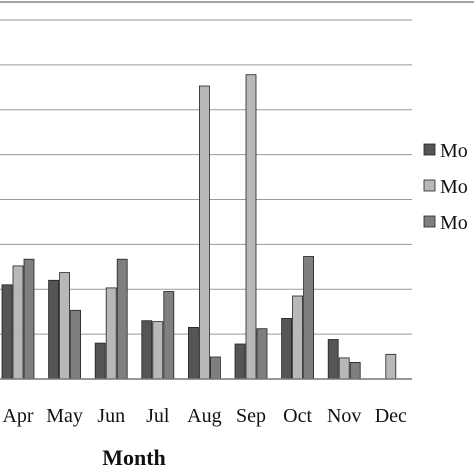  I want to click on legend-label-2: Mo, so click(454, 187).